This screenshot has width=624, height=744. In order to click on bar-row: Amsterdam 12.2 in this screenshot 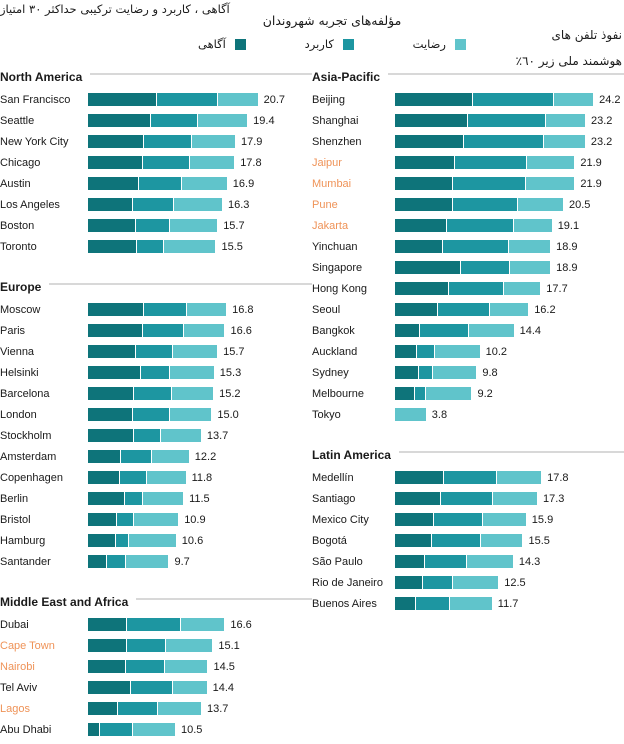, I will do `click(156, 456)`.